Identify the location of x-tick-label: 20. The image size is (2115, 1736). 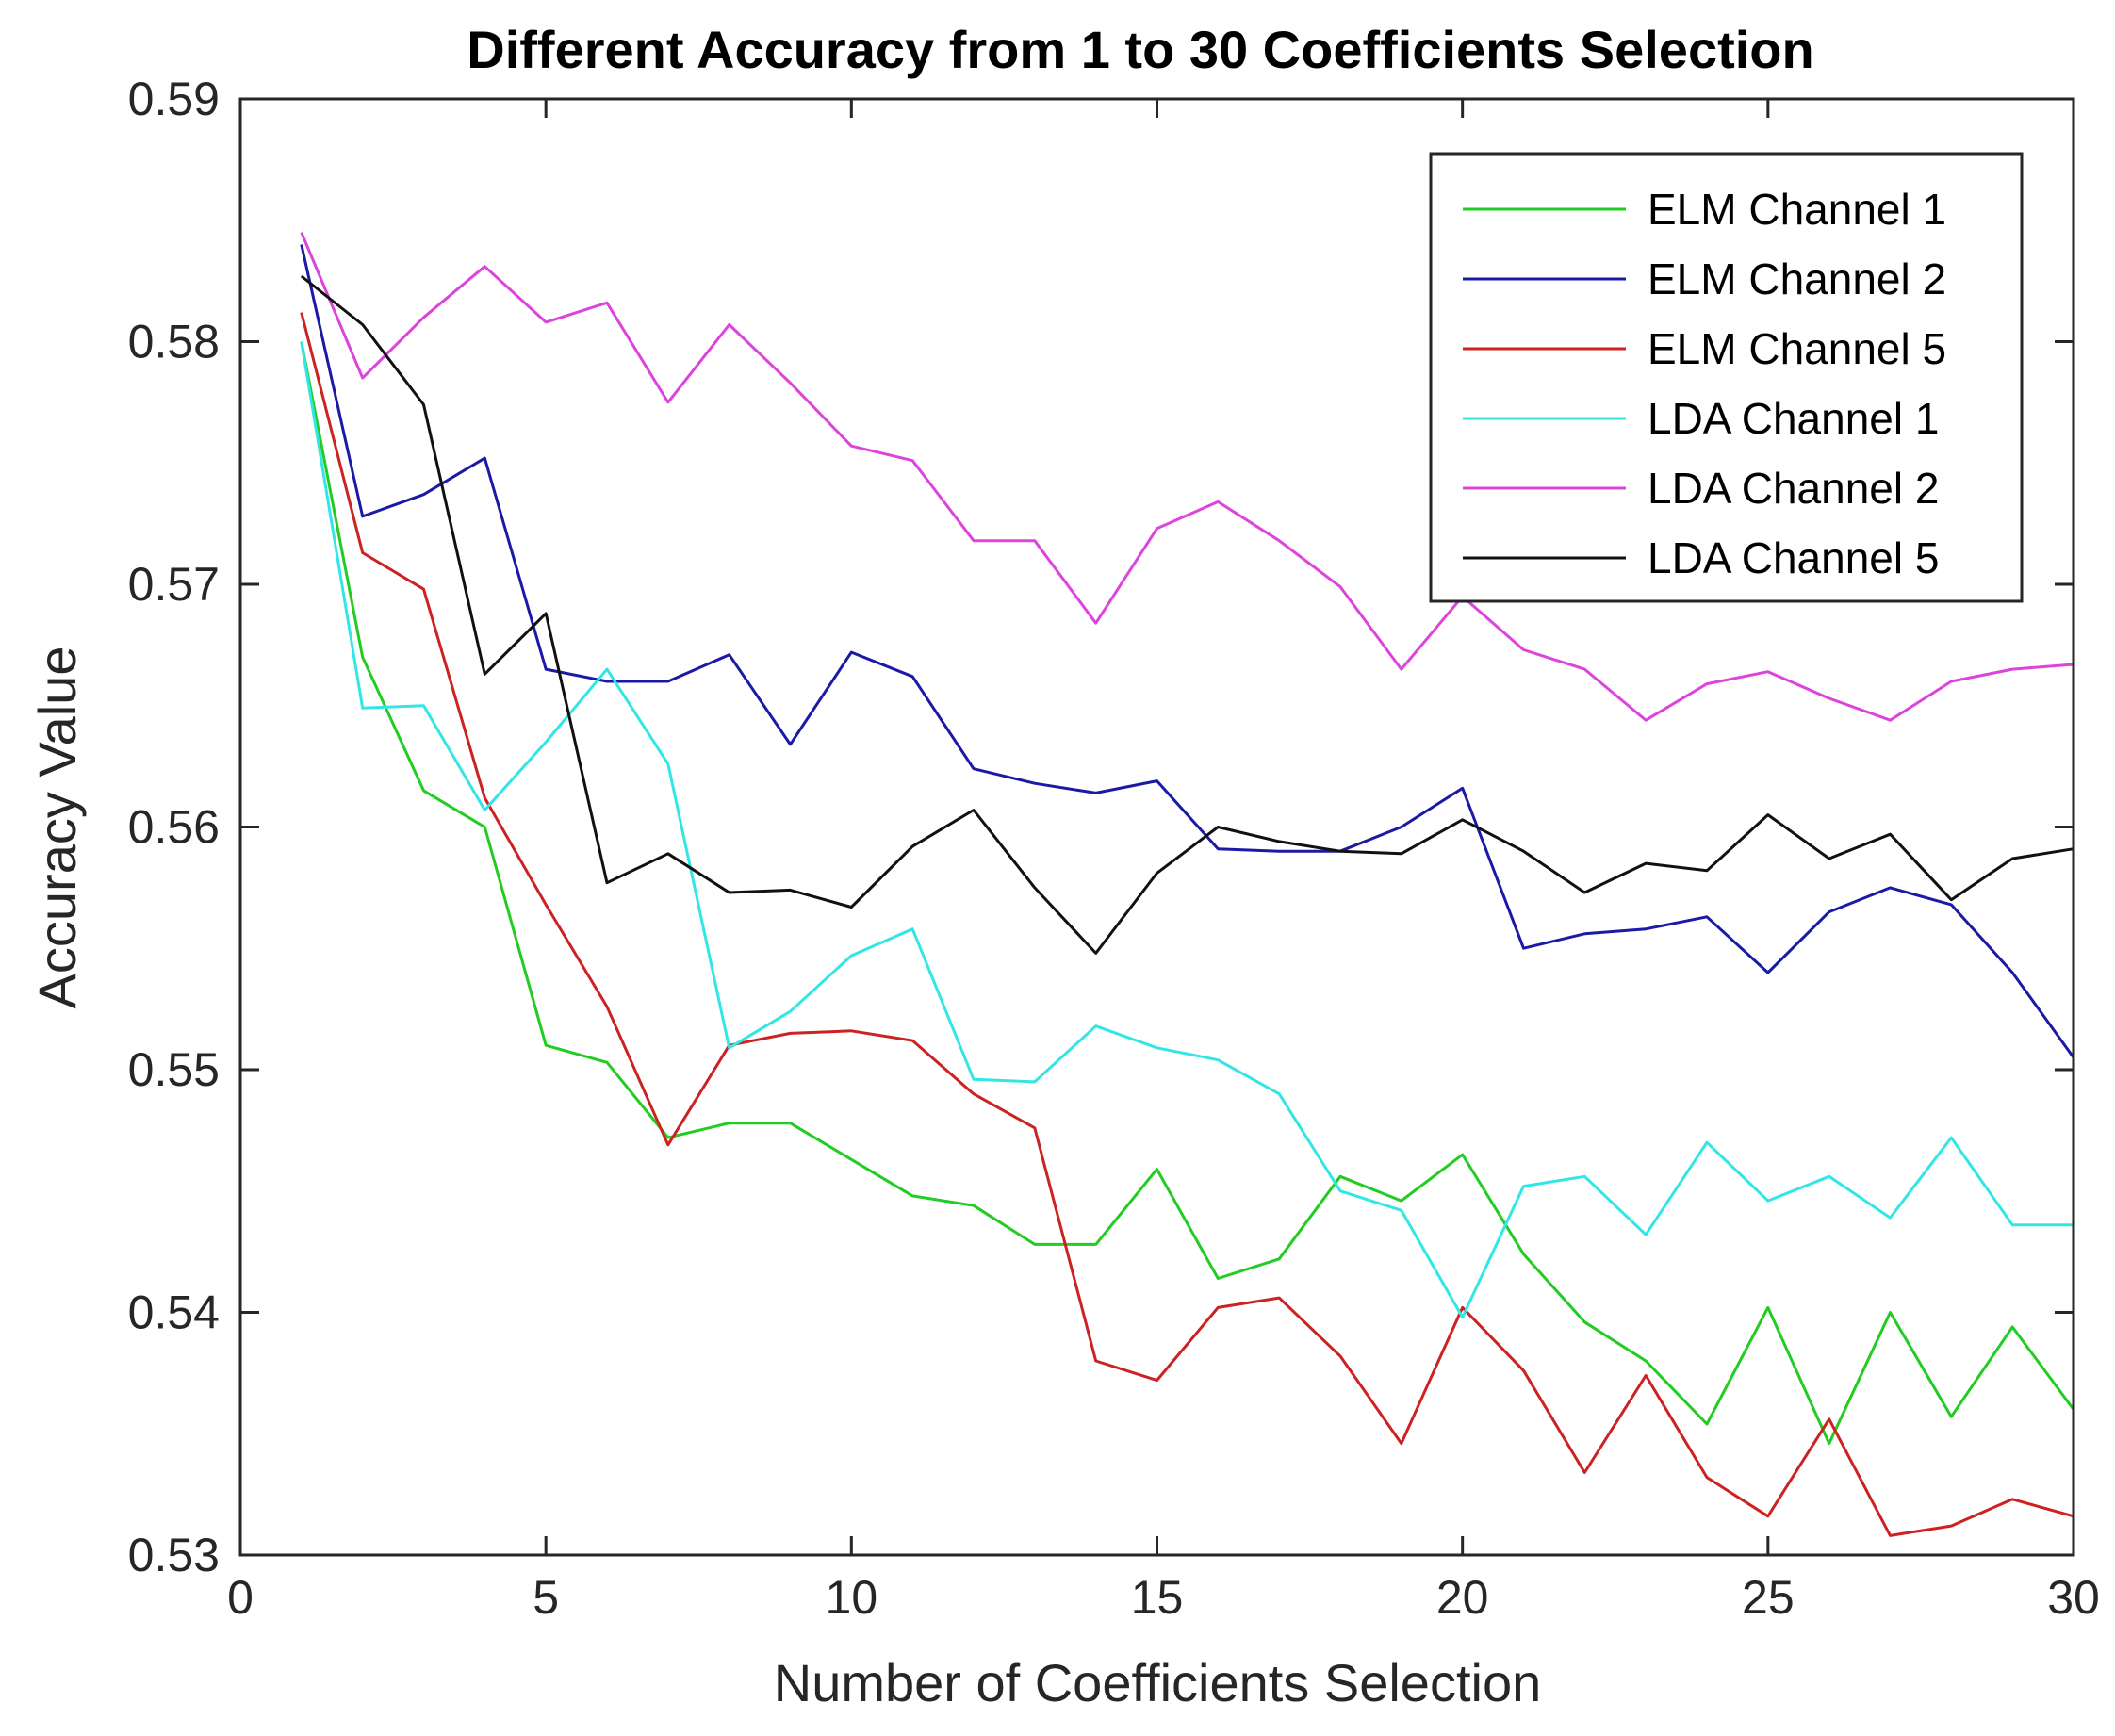
(1462, 1597).